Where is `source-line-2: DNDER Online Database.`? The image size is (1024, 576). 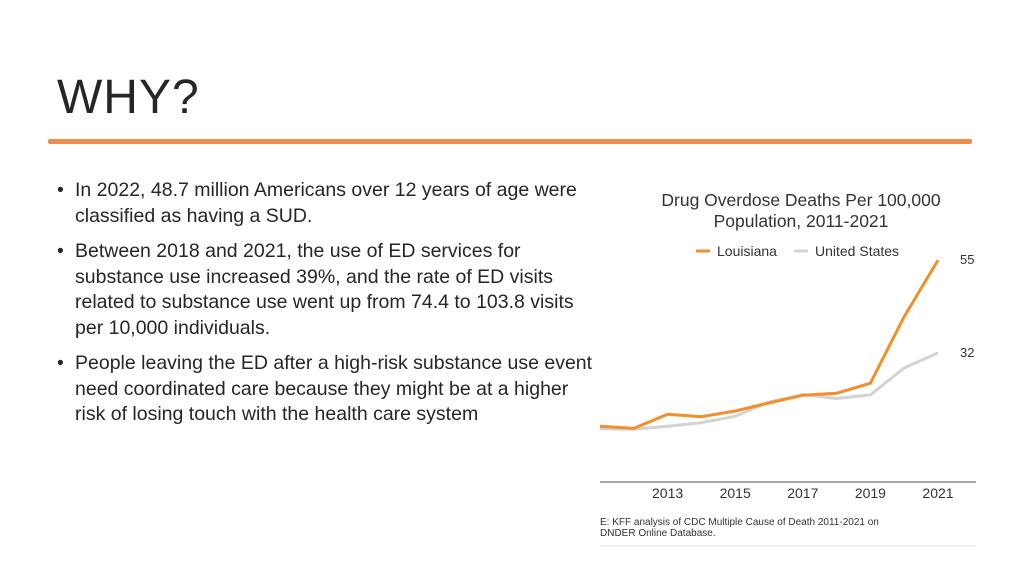
source-line-2: DNDER Online Database. is located at coordinates (658, 533).